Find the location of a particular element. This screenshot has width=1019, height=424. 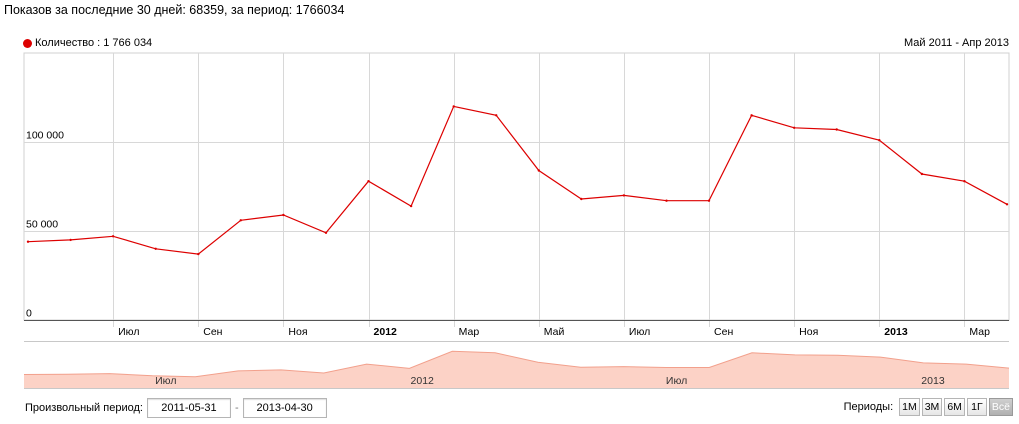

period-button-all: Всё is located at coordinates (1000, 407).